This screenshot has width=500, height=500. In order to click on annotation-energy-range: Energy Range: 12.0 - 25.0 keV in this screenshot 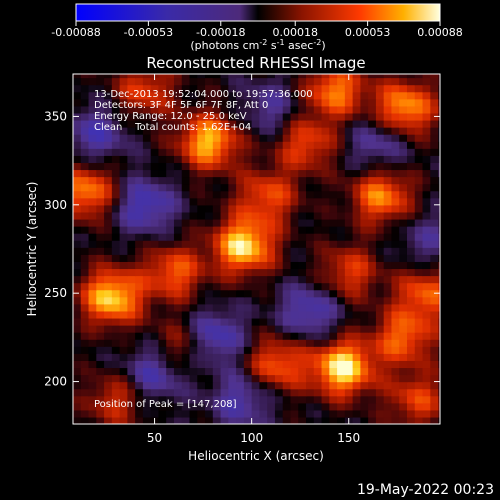, I will do `click(170, 116)`.